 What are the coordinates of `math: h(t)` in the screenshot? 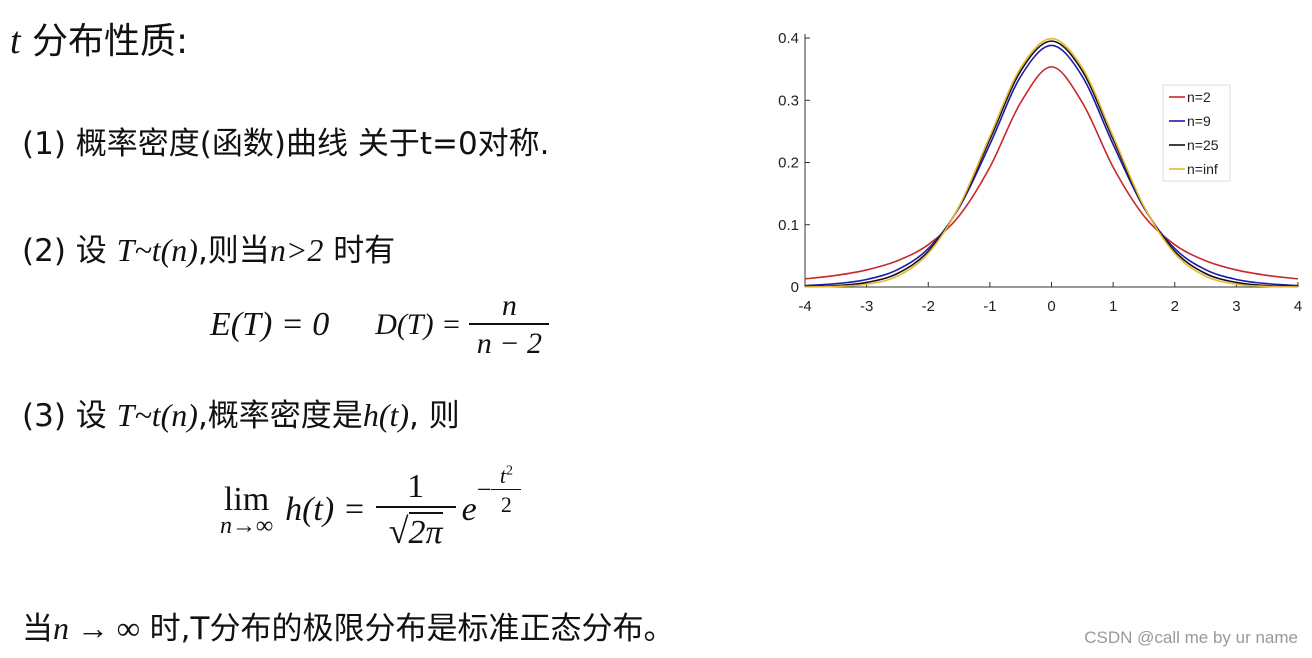 It's located at (386, 415).